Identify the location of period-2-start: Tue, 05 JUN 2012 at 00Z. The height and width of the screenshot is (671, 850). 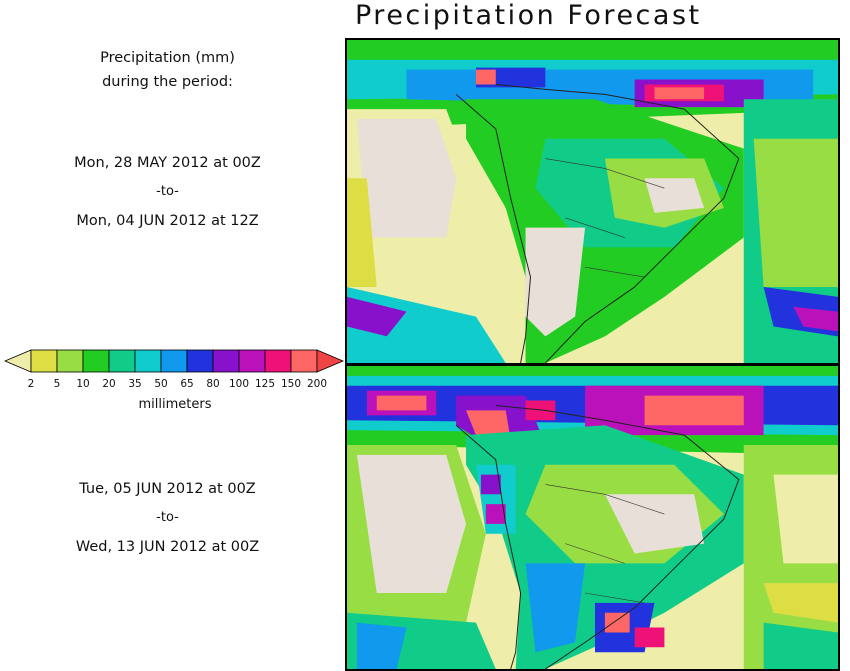
(167, 489).